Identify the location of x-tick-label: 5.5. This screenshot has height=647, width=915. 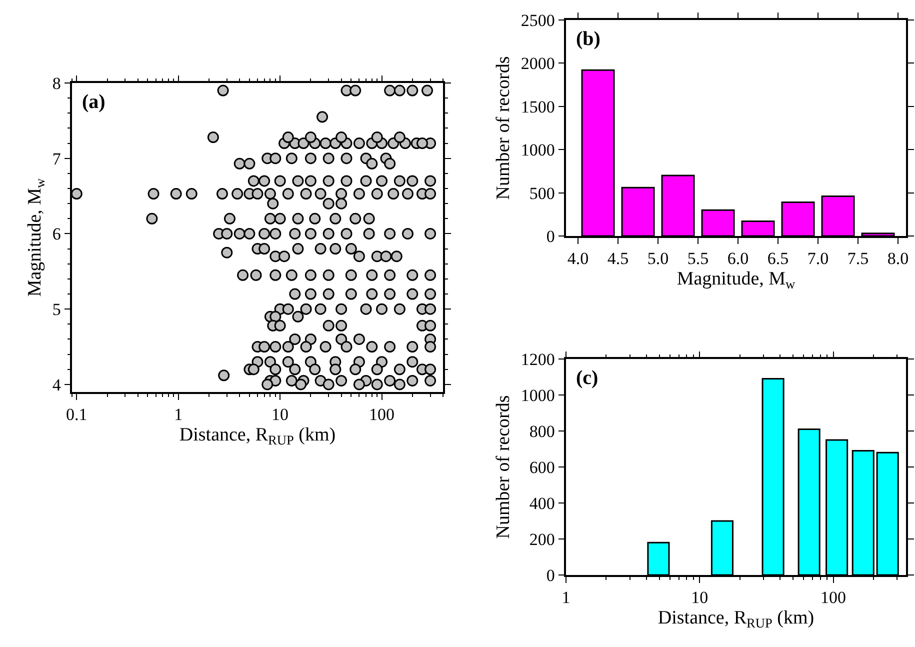
(698, 258).